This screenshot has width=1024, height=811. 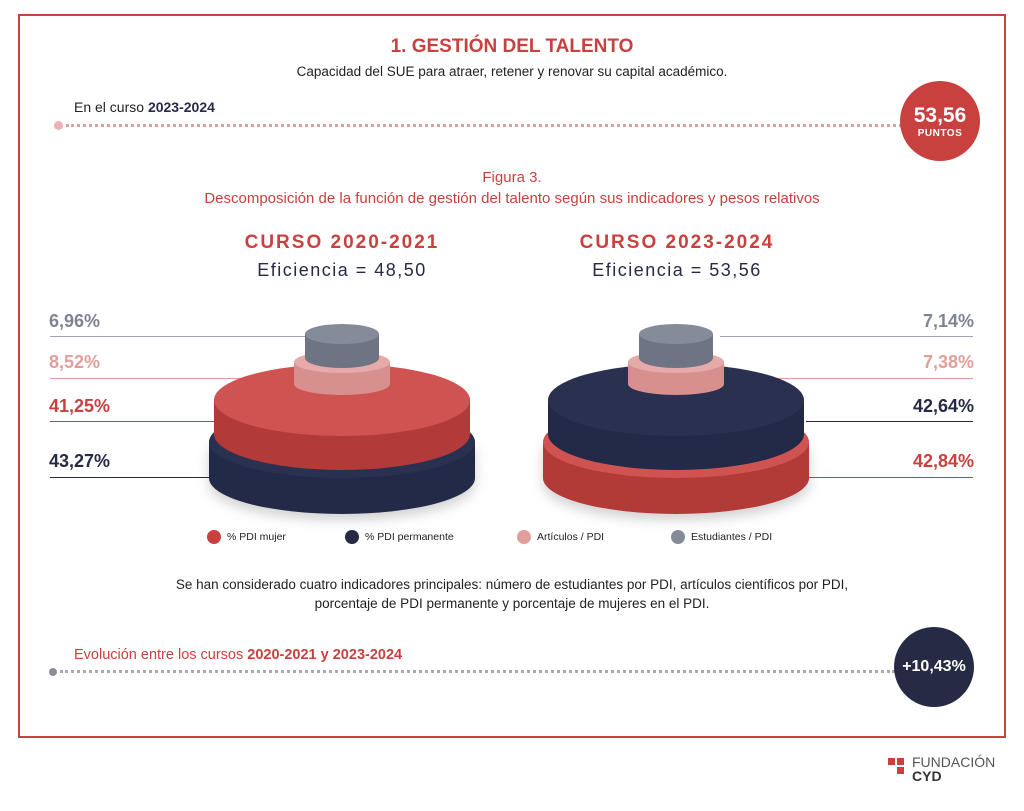 I want to click on evolution-years: 2020-2021 y 2023-2024, so click(x=325, y=655).